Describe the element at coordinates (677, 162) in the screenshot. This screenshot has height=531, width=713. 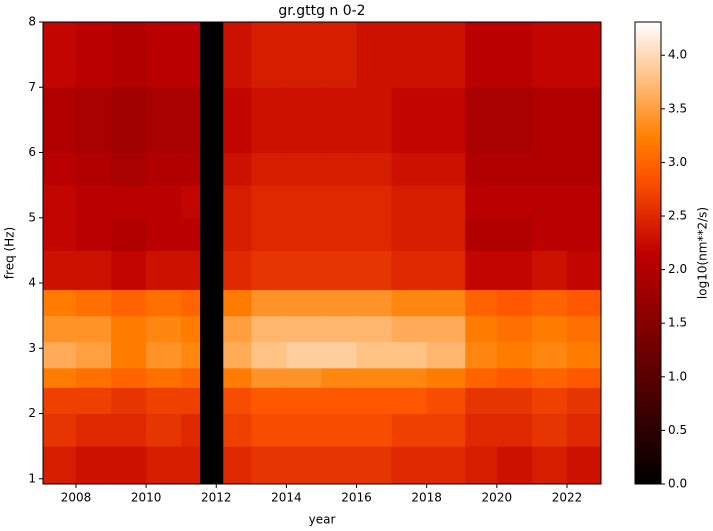
I see `colorbar-tick-label: 3.0` at that location.